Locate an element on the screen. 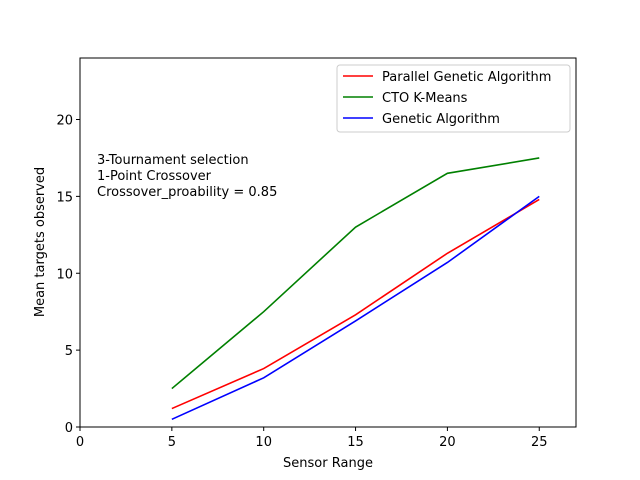  annotation-line-1: 3-Tournament selection is located at coordinates (173, 160).